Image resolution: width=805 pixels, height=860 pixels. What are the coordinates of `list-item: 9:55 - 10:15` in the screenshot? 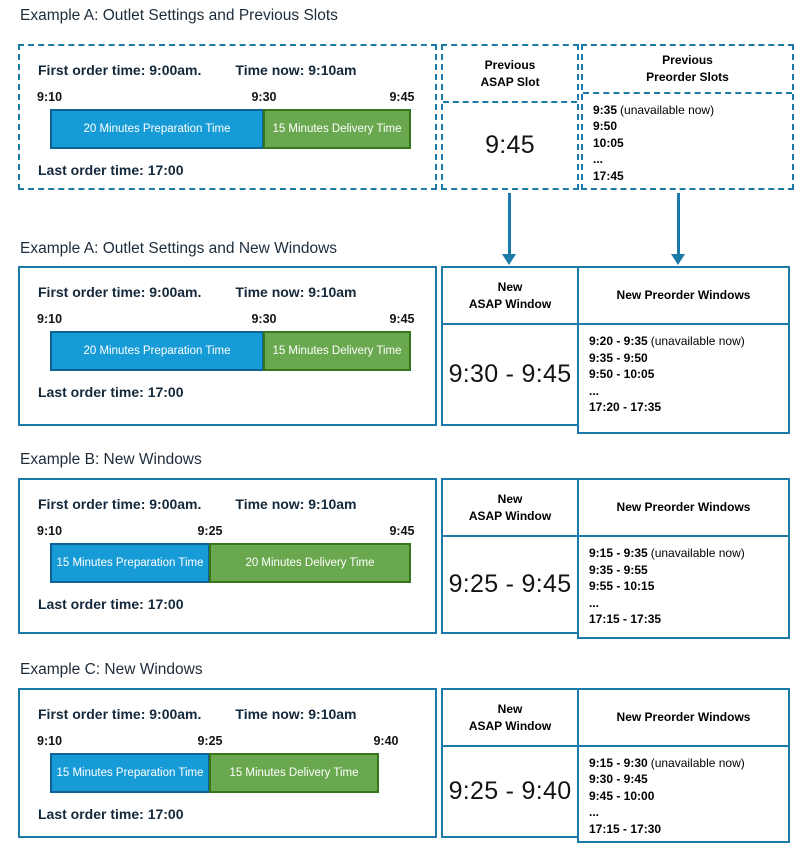 It's located at (686, 586).